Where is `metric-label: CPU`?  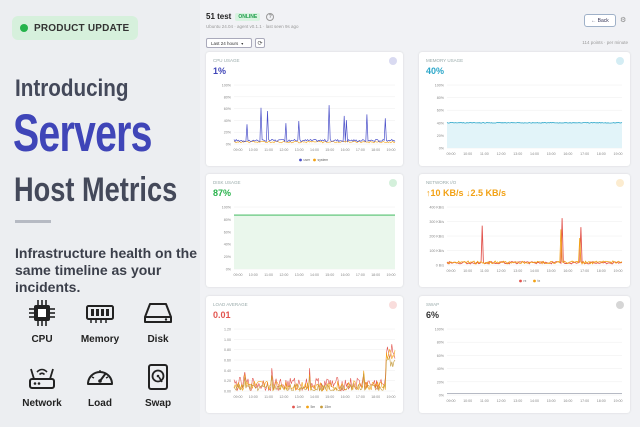
metric-label: CPU is located at coordinates (42, 339).